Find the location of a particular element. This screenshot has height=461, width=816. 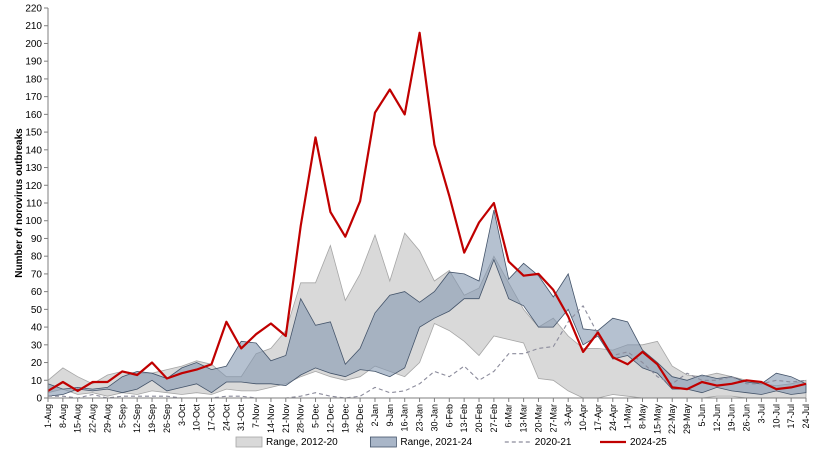

x-tick-label: 3-Jul is located at coordinates (761, 414).